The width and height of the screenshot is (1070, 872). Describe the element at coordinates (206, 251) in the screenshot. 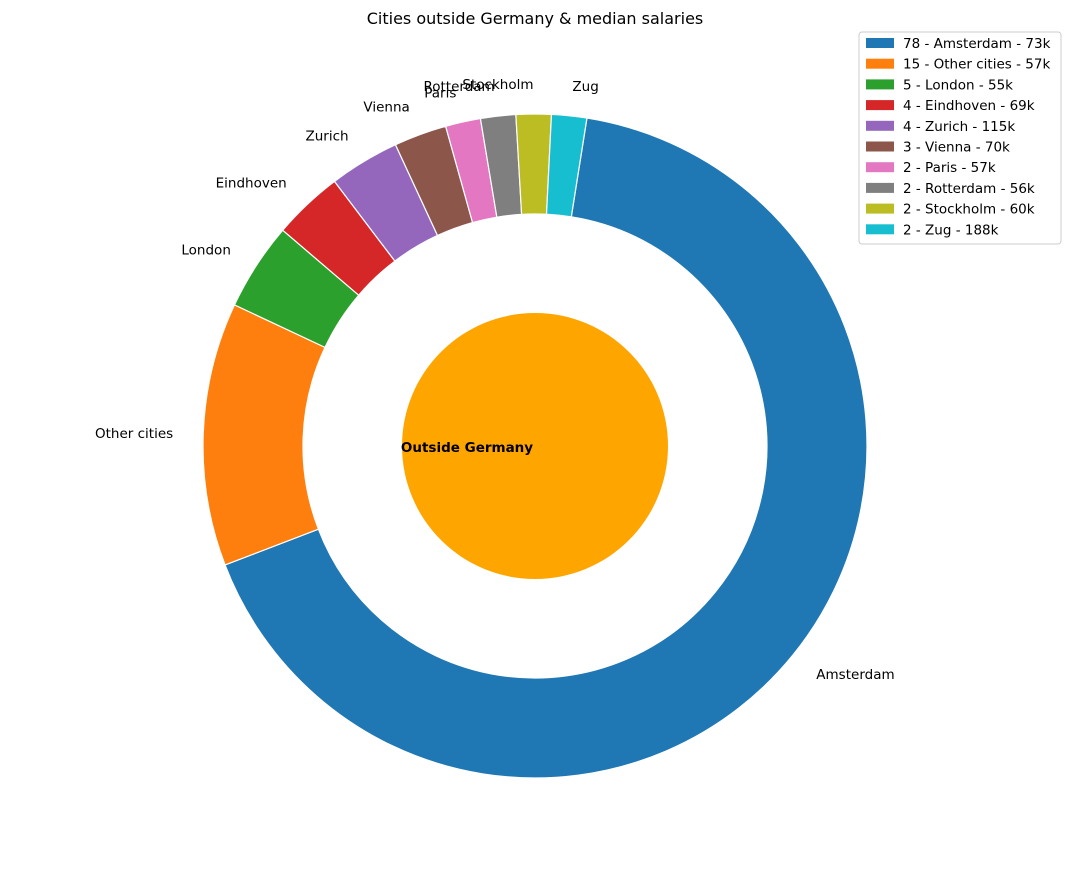

I see `slice-label-london: London` at that location.